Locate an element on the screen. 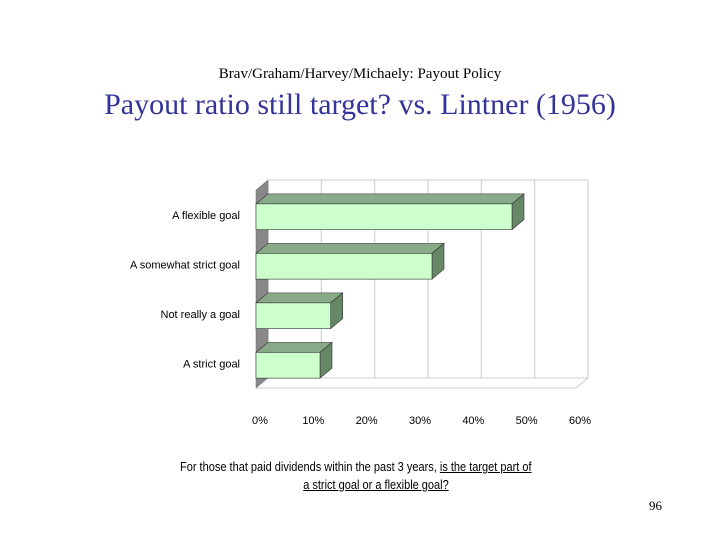  question-text-part2: is the target part of is located at coordinates (485, 467).